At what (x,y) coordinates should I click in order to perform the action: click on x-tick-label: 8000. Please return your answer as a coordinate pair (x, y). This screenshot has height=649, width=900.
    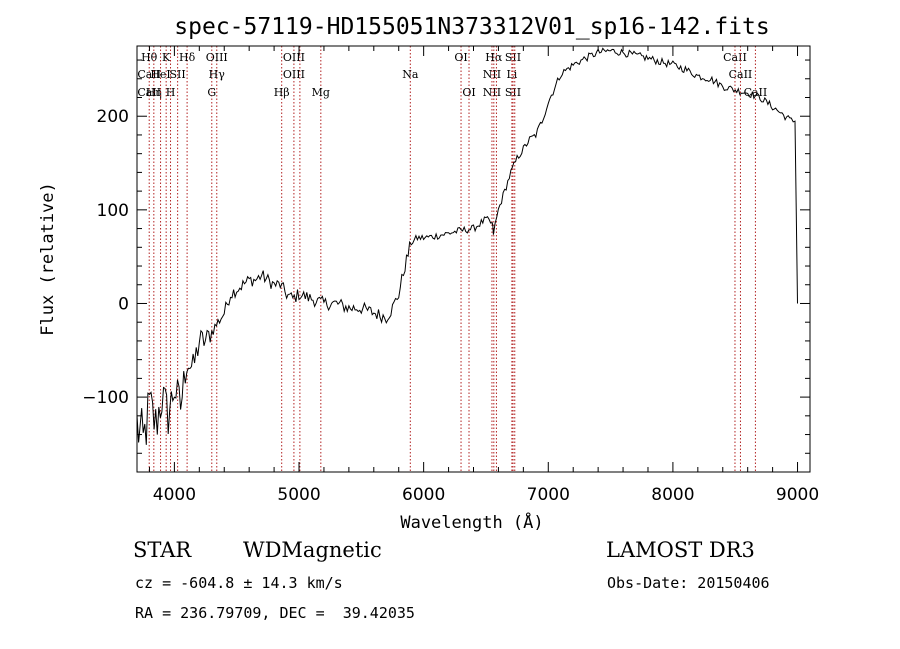
    Looking at the image, I should click on (672, 495).